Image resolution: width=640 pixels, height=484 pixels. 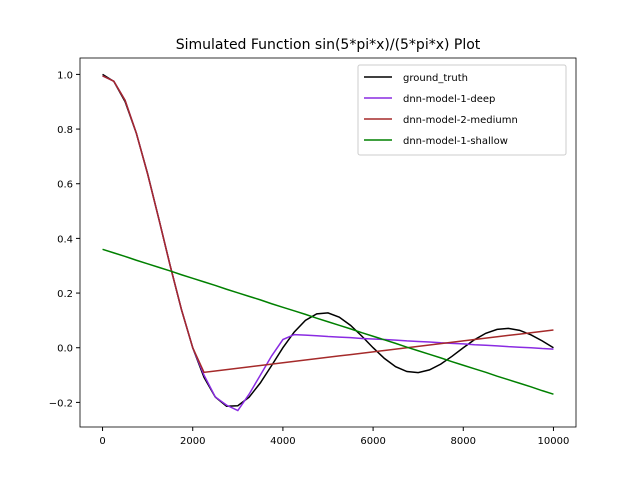 What do you see at coordinates (463, 441) in the screenshot?
I see `x-tick-label: 8000` at bounding box center [463, 441].